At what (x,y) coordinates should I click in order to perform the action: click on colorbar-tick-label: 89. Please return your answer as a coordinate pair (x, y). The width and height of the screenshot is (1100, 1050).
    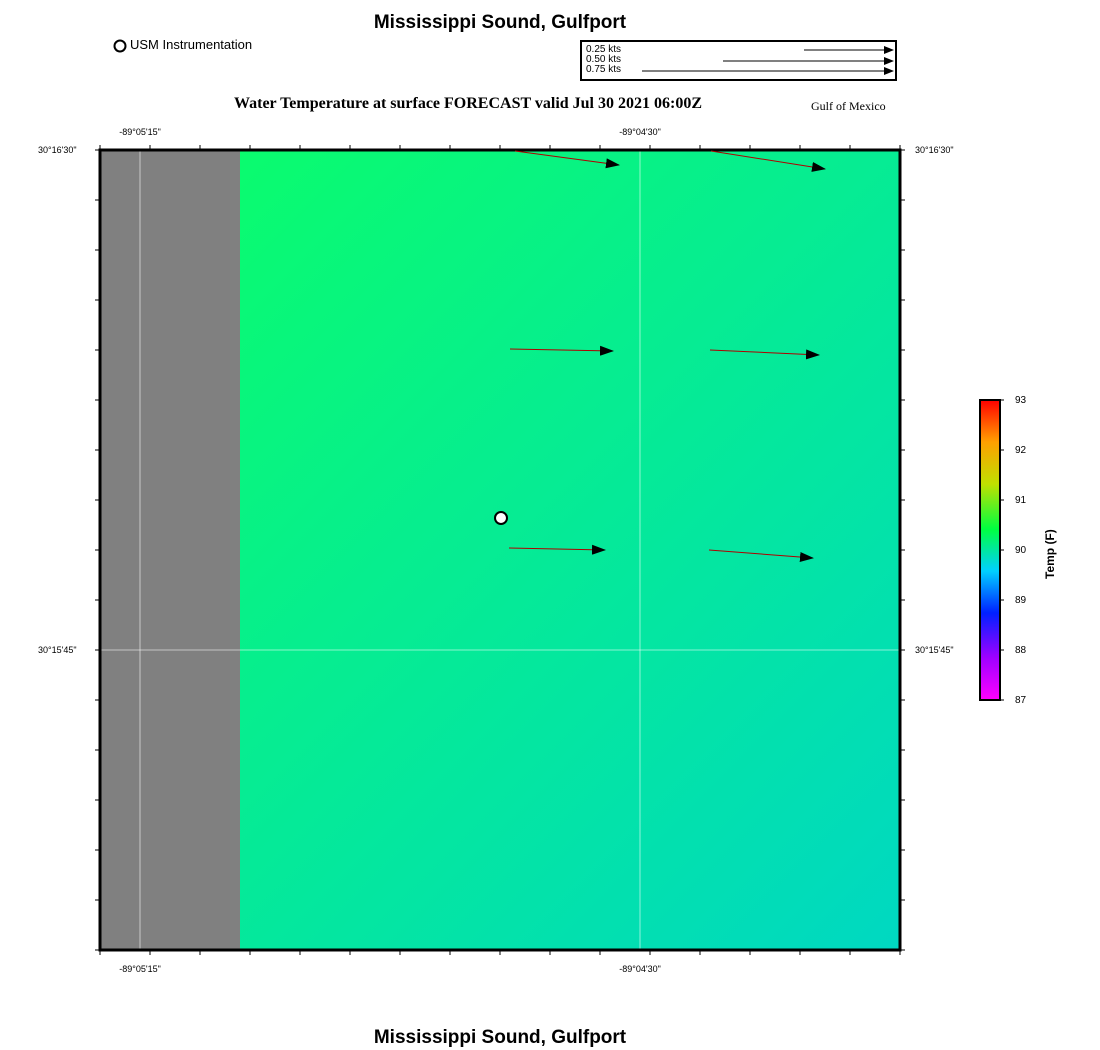
    Looking at the image, I should click on (1021, 600).